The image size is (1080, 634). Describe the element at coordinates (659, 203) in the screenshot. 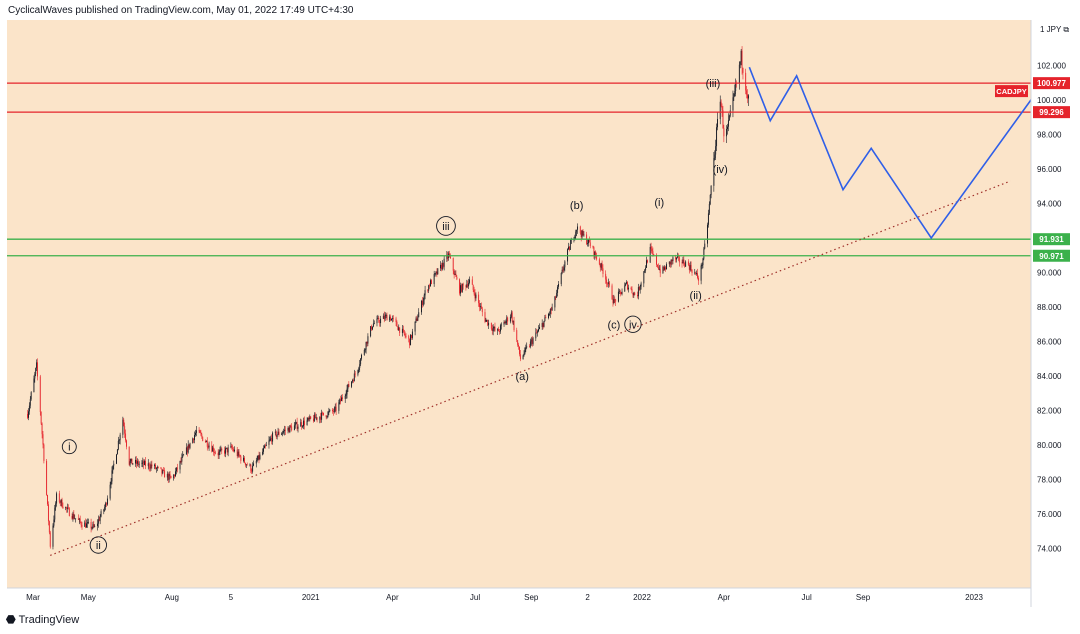

I see `wave-label: (i)` at that location.